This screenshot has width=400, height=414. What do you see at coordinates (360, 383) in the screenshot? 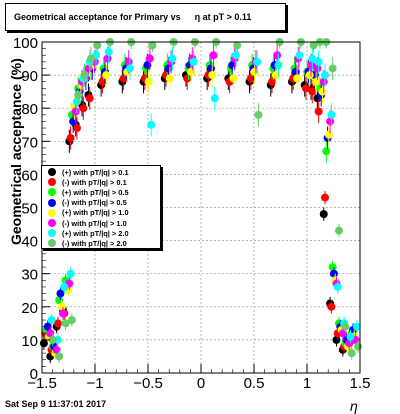
I see `x-tick-label: 1.5` at bounding box center [360, 383].